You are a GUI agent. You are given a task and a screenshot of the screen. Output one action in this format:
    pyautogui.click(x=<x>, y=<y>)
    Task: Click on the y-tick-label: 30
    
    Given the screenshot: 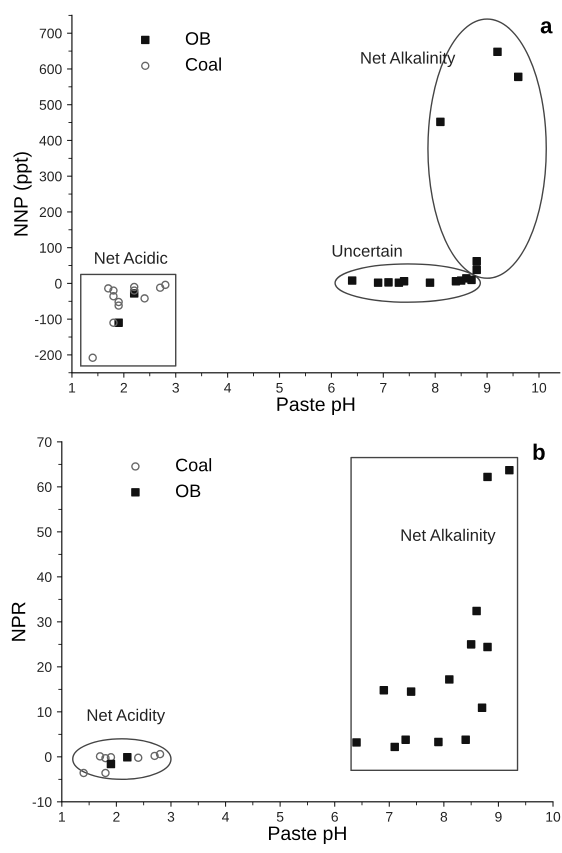 What is the action you would take?
    pyautogui.click(x=44, y=622)
    